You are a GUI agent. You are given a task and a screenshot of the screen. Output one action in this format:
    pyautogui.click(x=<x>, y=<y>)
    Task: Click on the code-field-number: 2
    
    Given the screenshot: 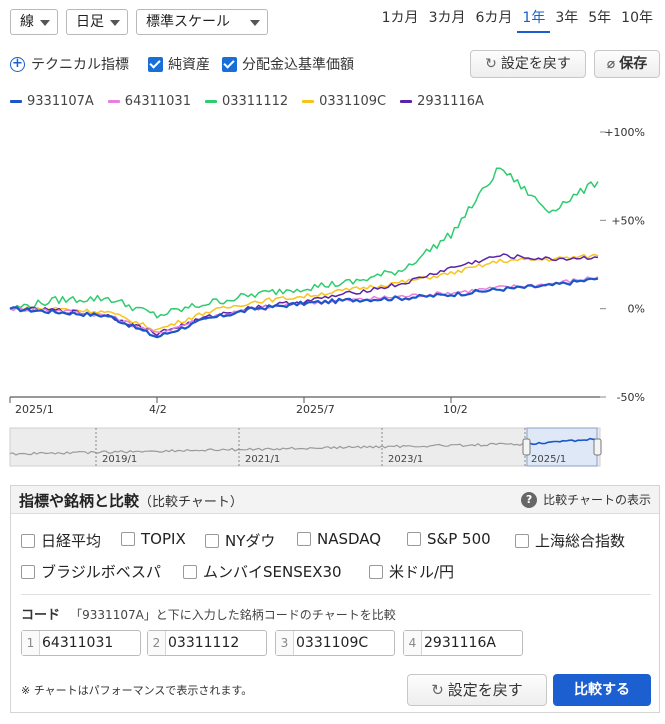 What is the action you would take?
    pyautogui.click(x=157, y=643)
    